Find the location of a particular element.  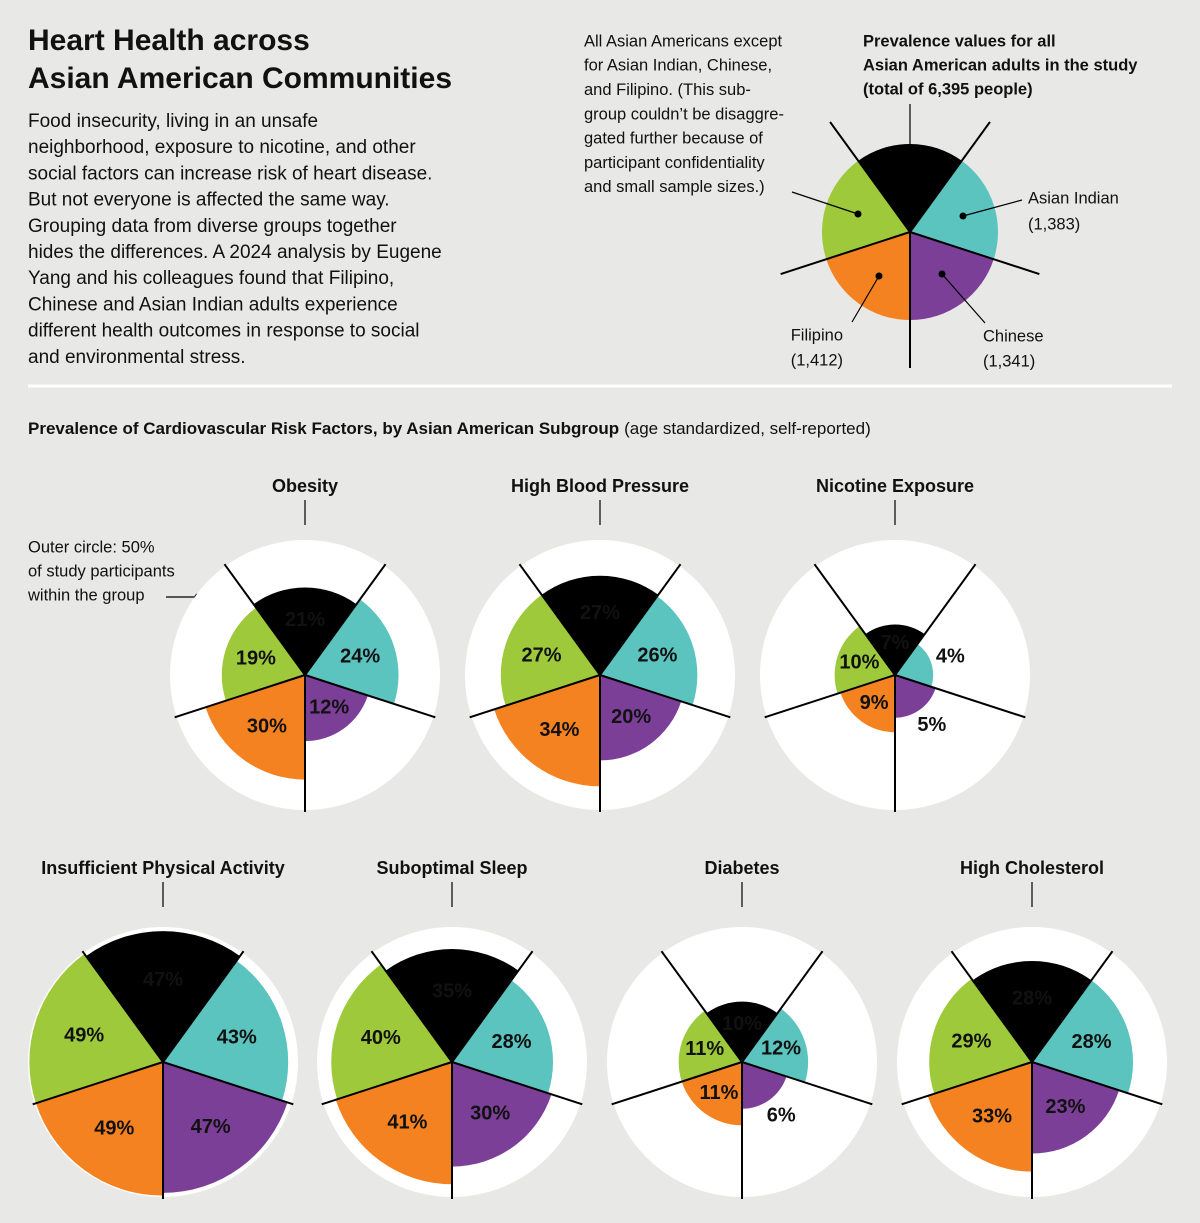

body-text: Food insecurity, living in an unsafe is located at coordinates (173, 121).